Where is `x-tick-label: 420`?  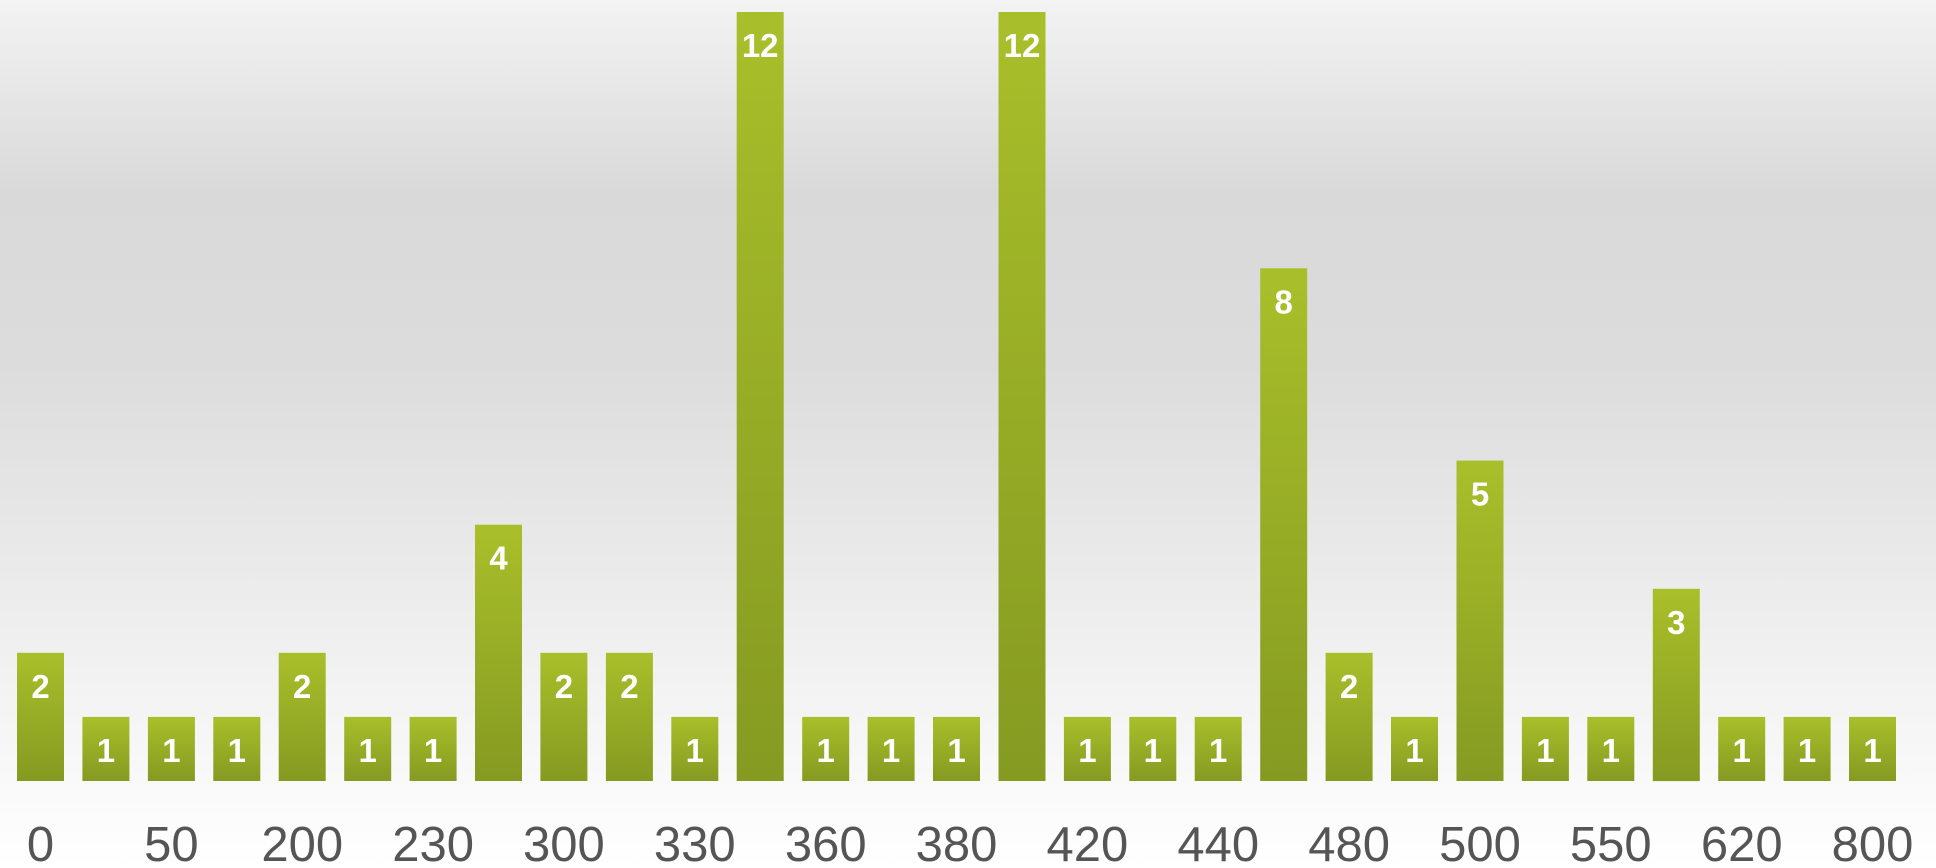
x-tick-label: 420 is located at coordinates (1088, 843).